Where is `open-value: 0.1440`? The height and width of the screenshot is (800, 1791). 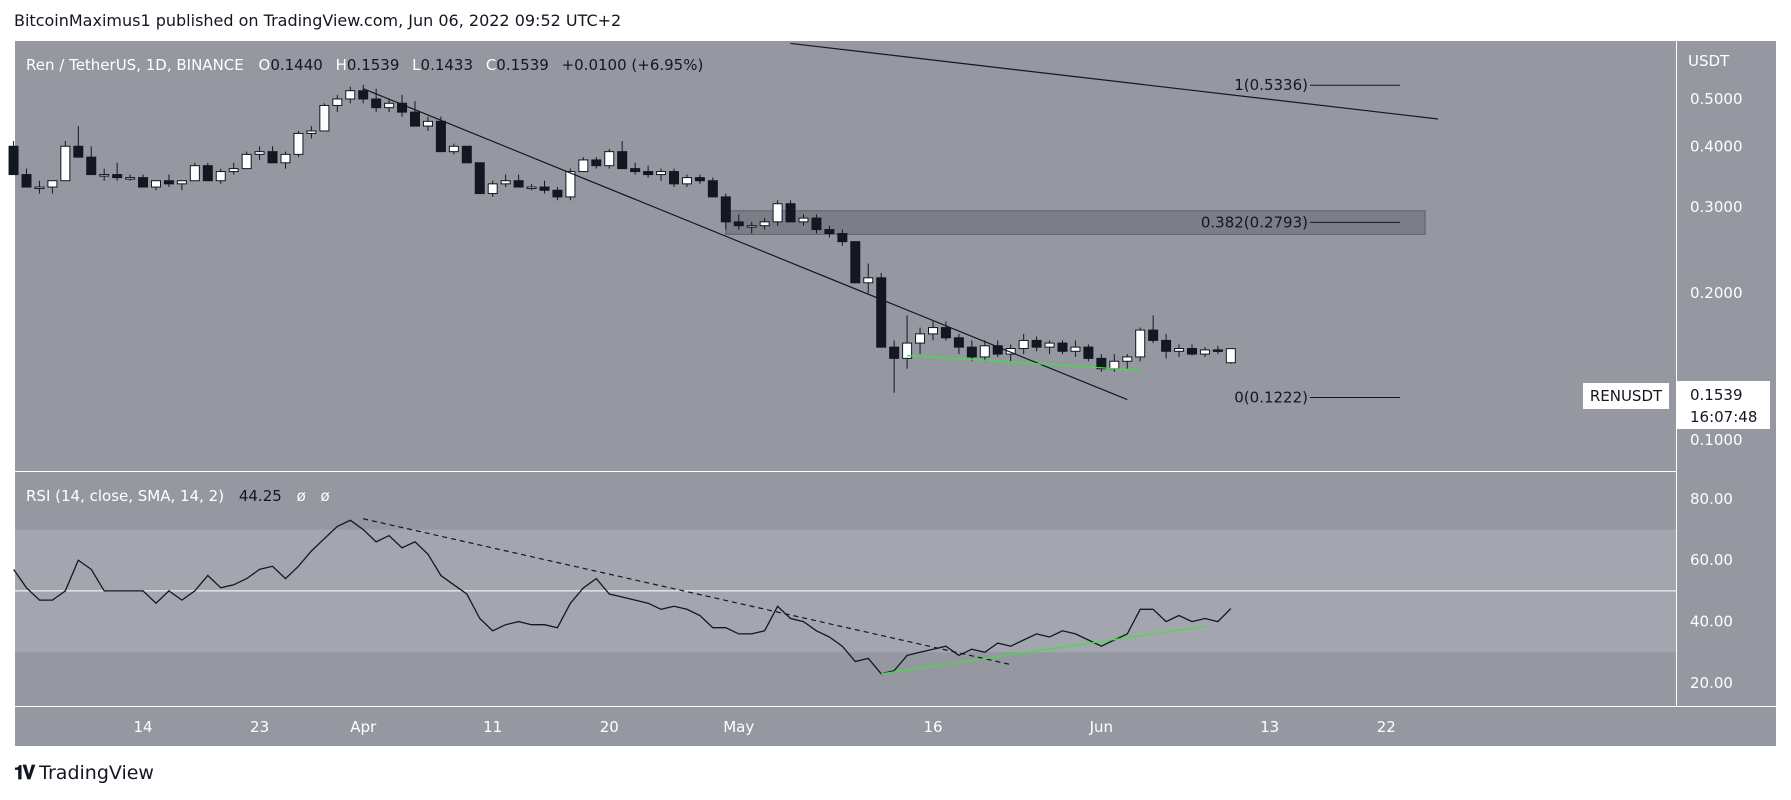 open-value: 0.1440 is located at coordinates (296, 65).